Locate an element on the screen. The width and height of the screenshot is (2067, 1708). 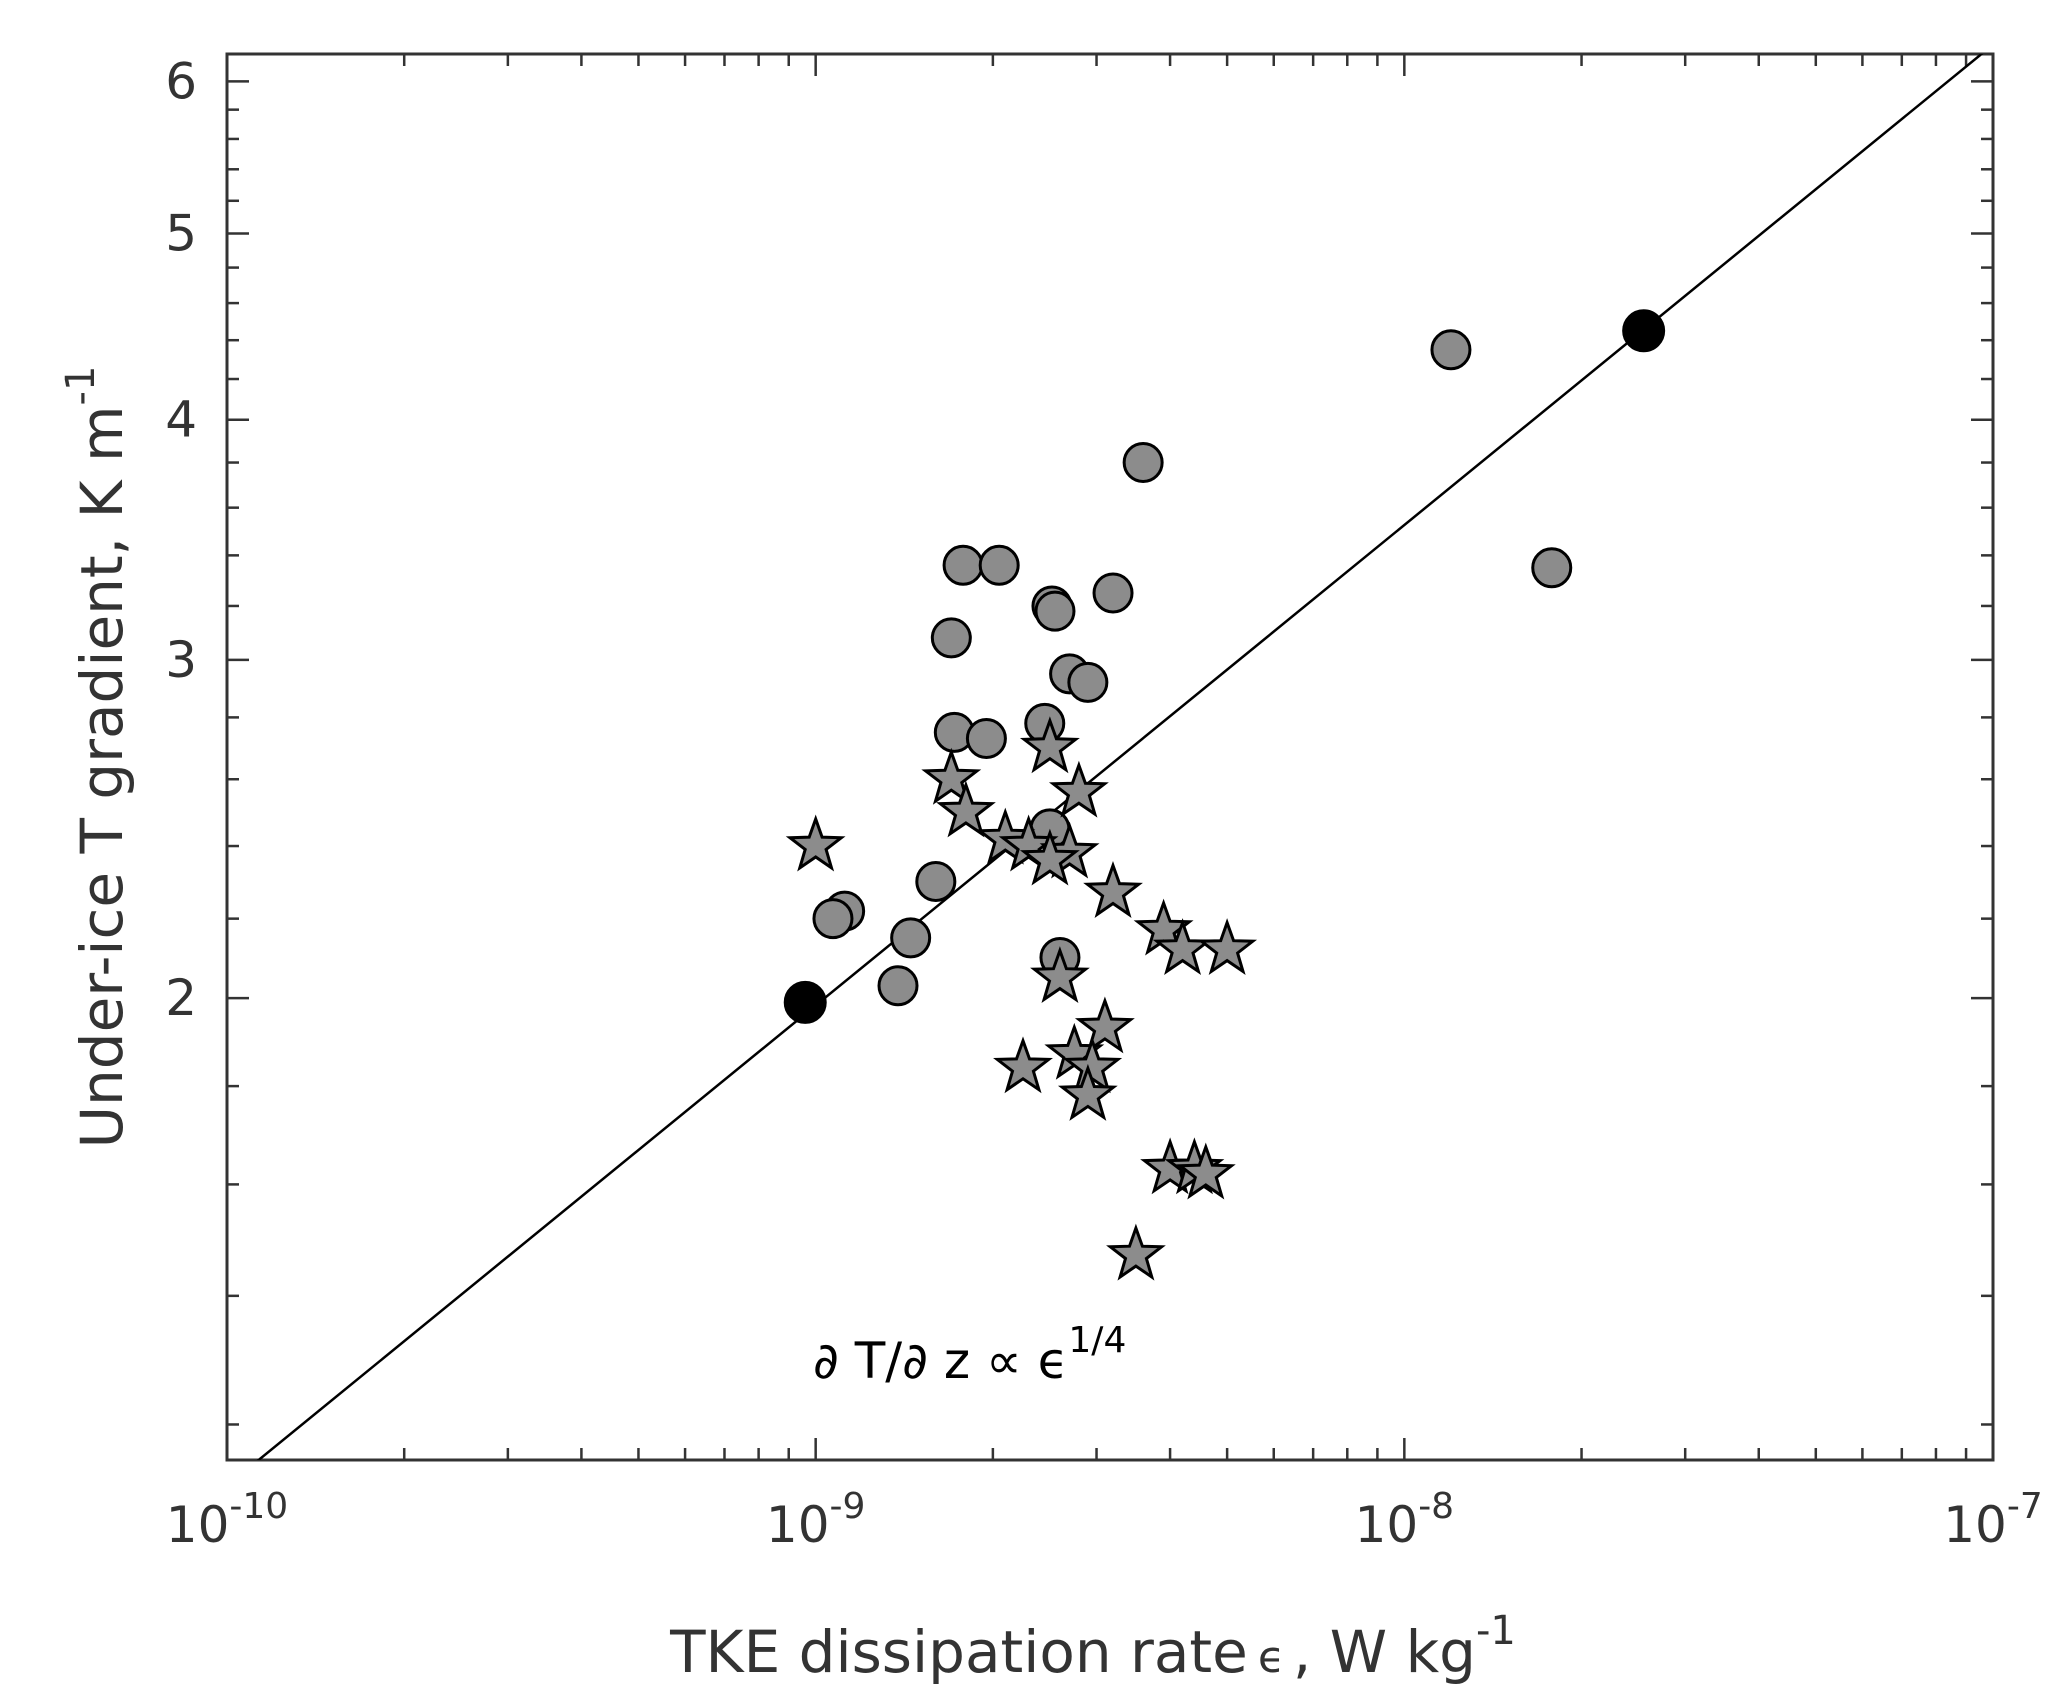
y-tick-label: 6 is located at coordinates (181, 81).